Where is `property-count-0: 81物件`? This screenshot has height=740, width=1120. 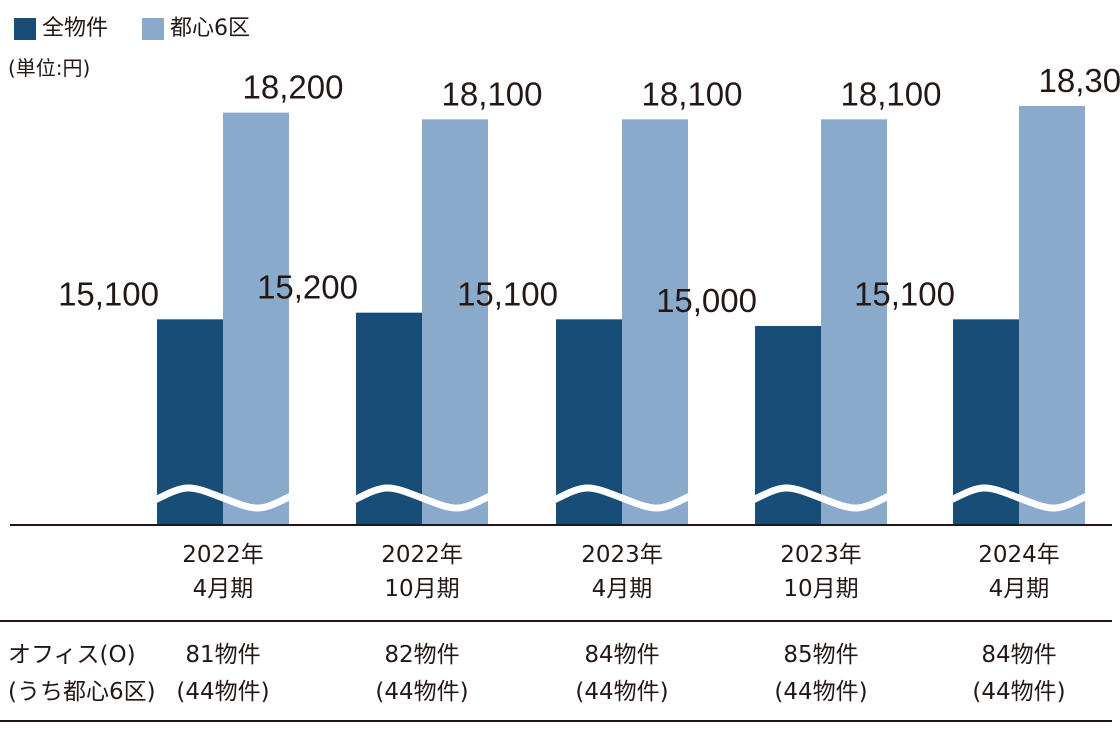 property-count-0: 81物件 is located at coordinates (223, 655).